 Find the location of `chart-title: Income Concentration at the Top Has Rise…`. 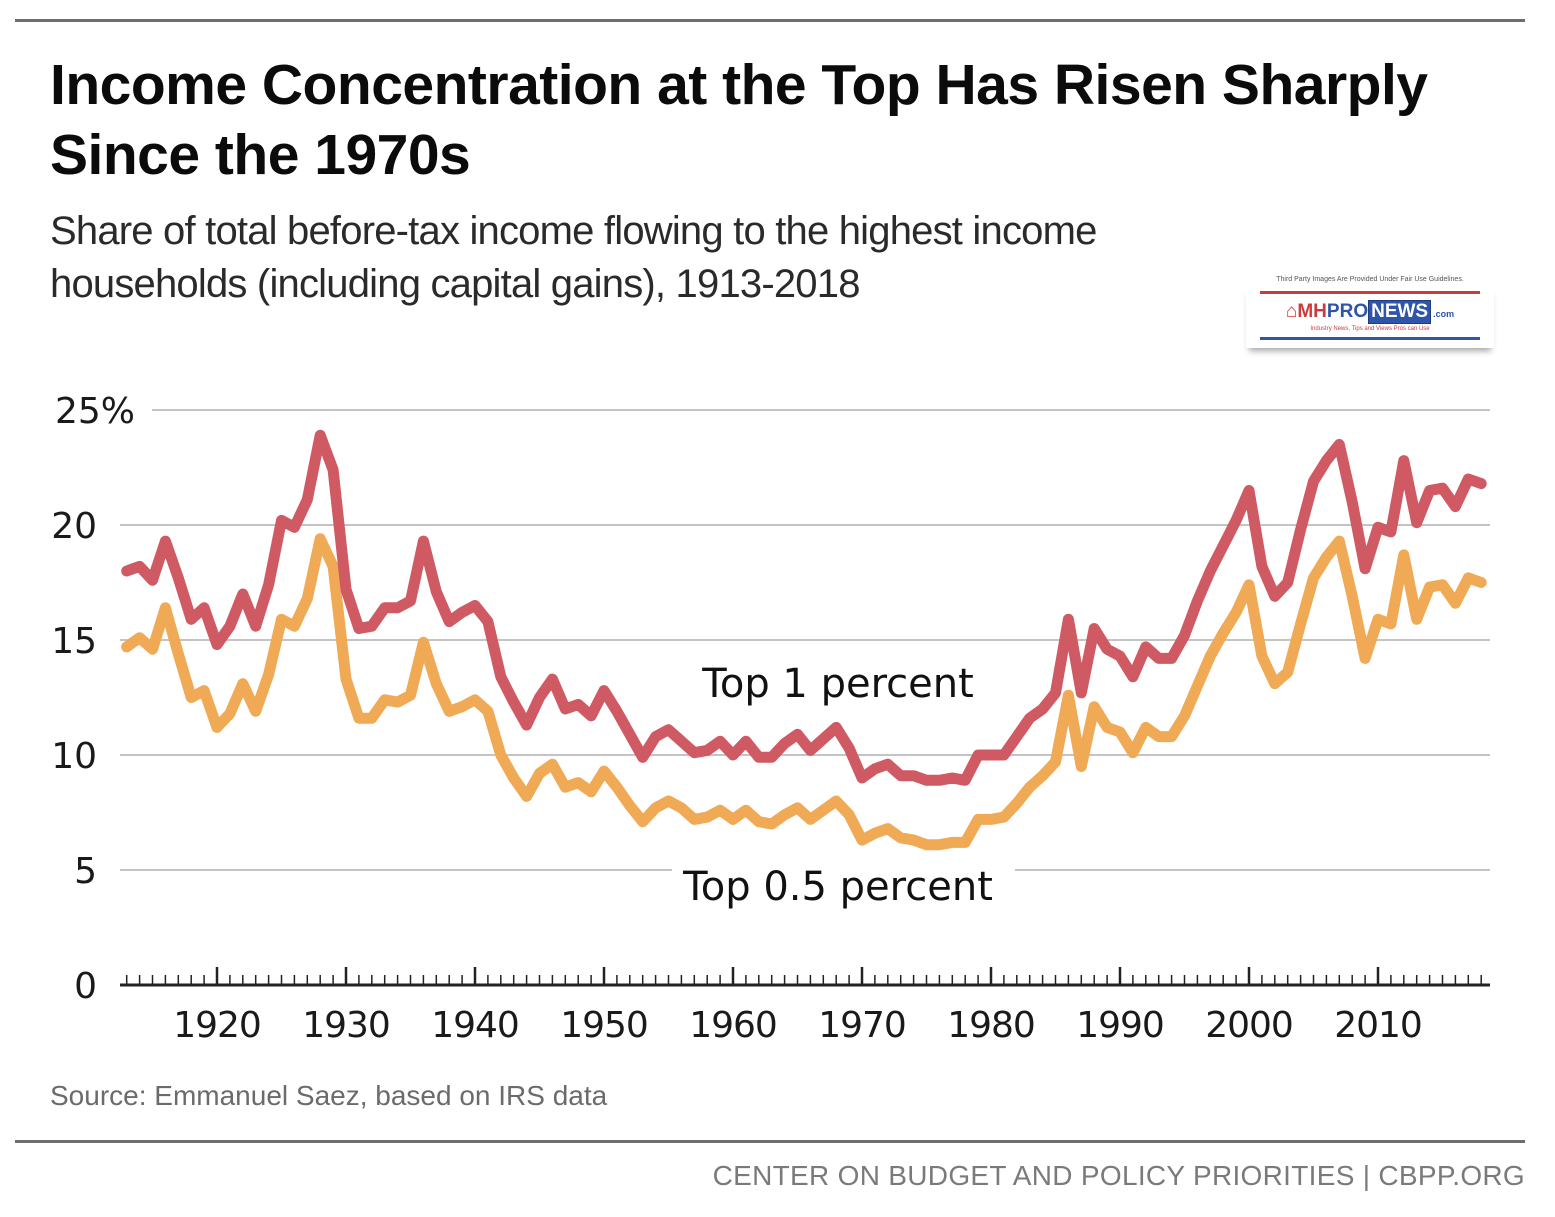

chart-title: Income Concentration at the Top Has Rise… is located at coordinates (739, 120).